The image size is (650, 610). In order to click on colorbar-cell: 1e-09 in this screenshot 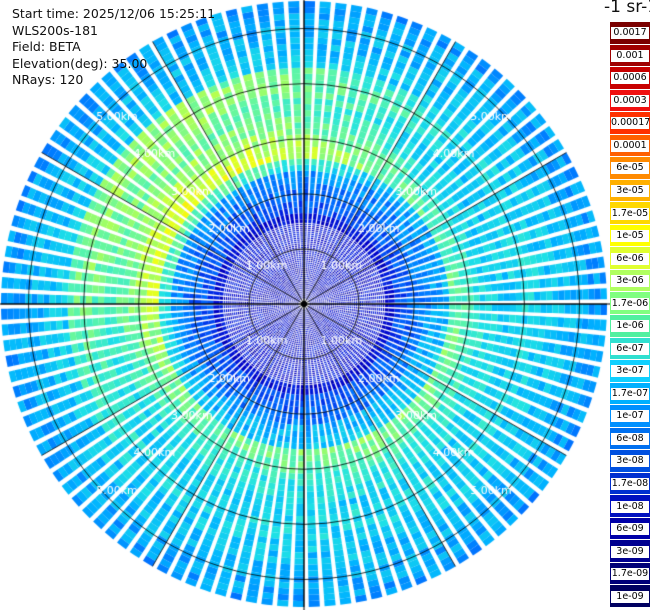, I will do `click(630, 596)`.